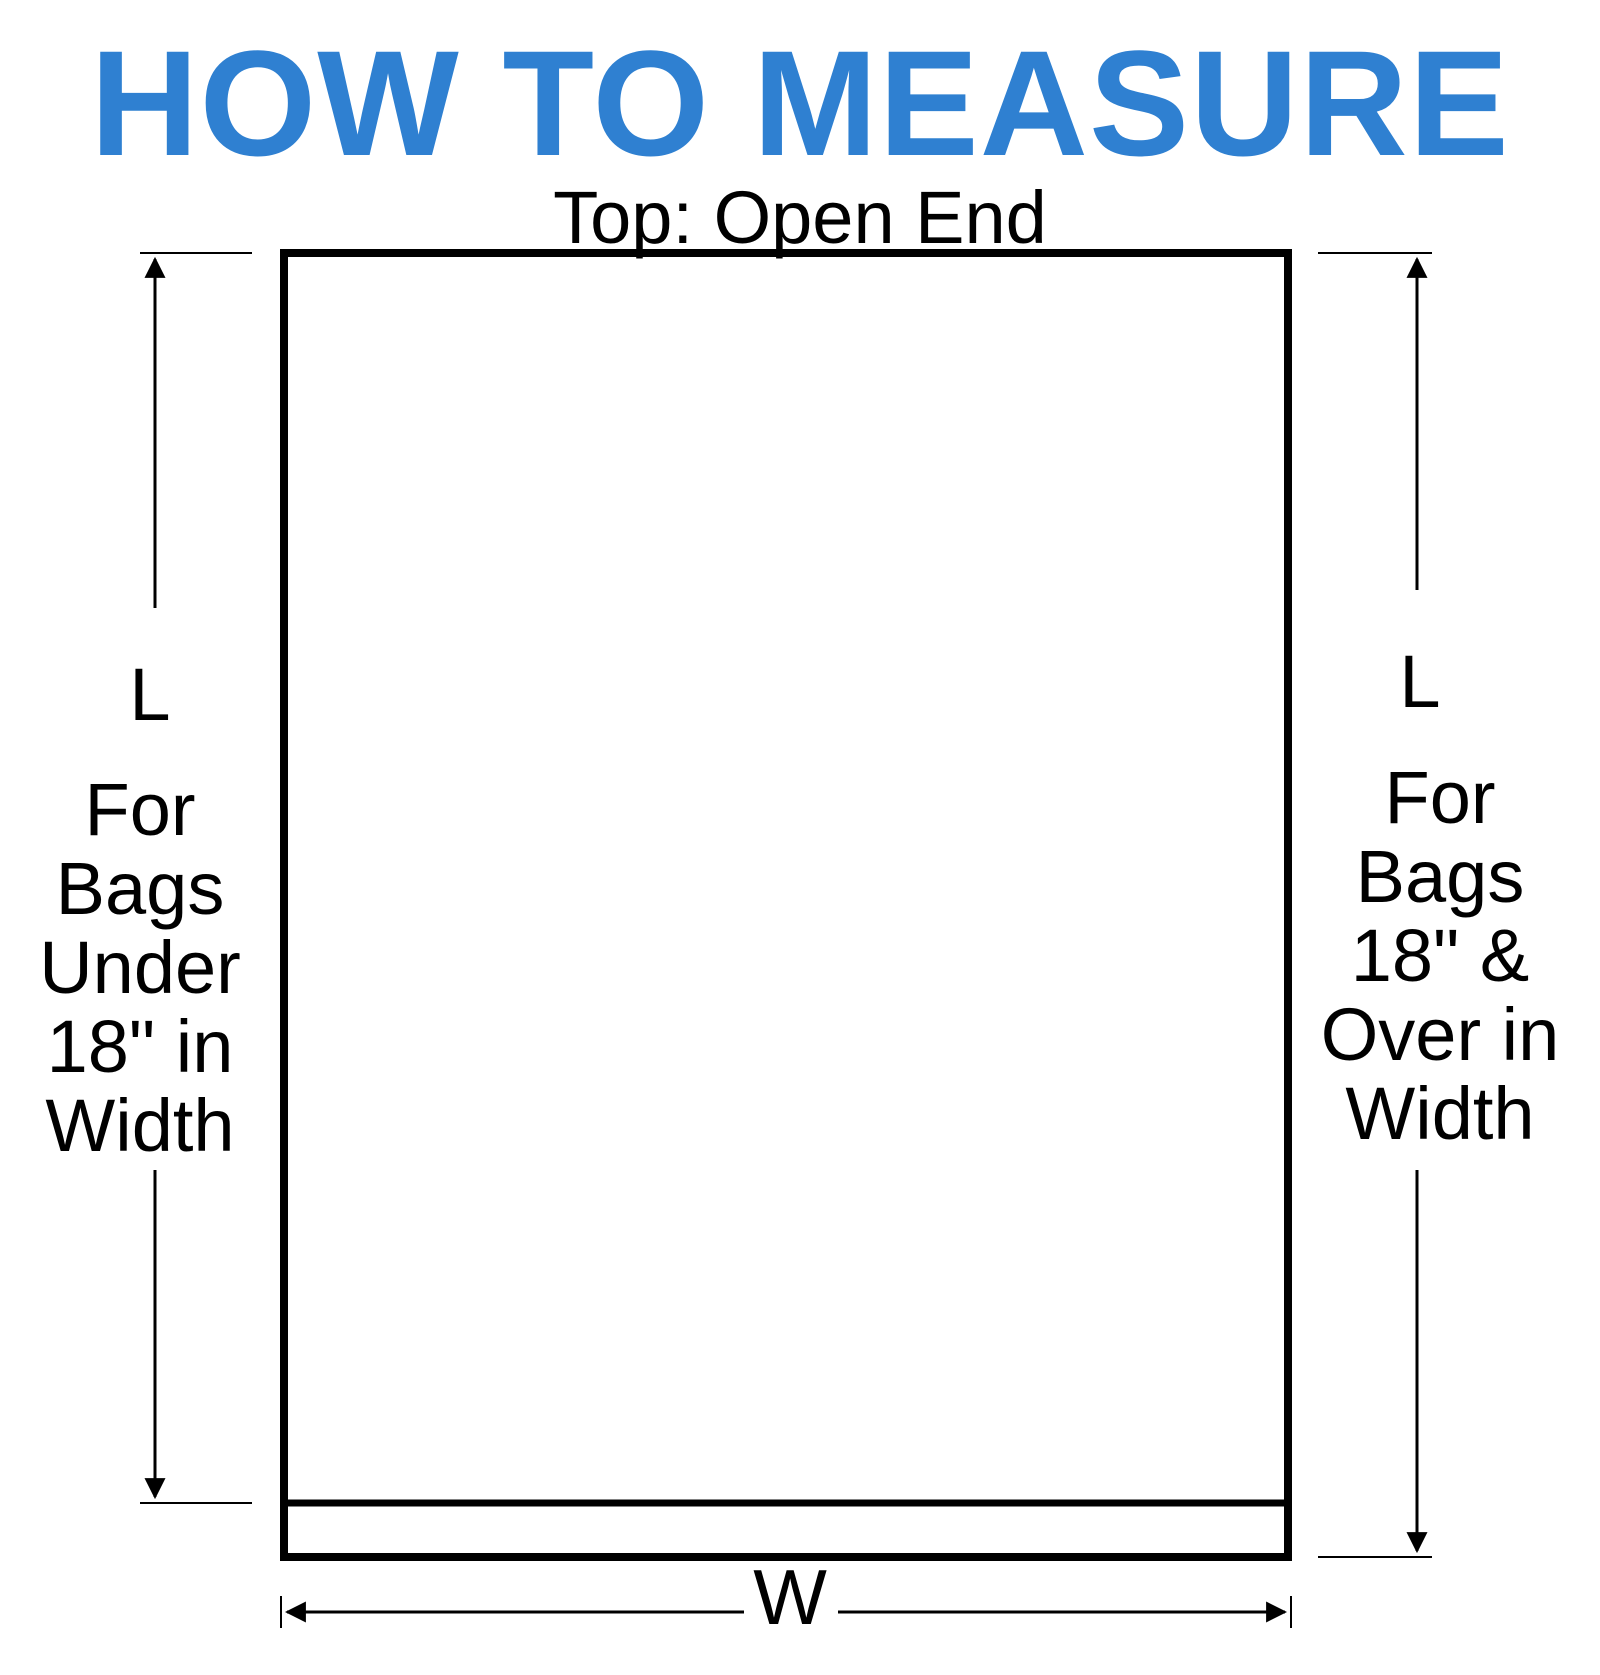 This screenshot has height=1675, width=1600. Describe the element at coordinates (140, 967) in the screenshot. I see `left-length-note: For Bags Under 18" in Width` at that location.